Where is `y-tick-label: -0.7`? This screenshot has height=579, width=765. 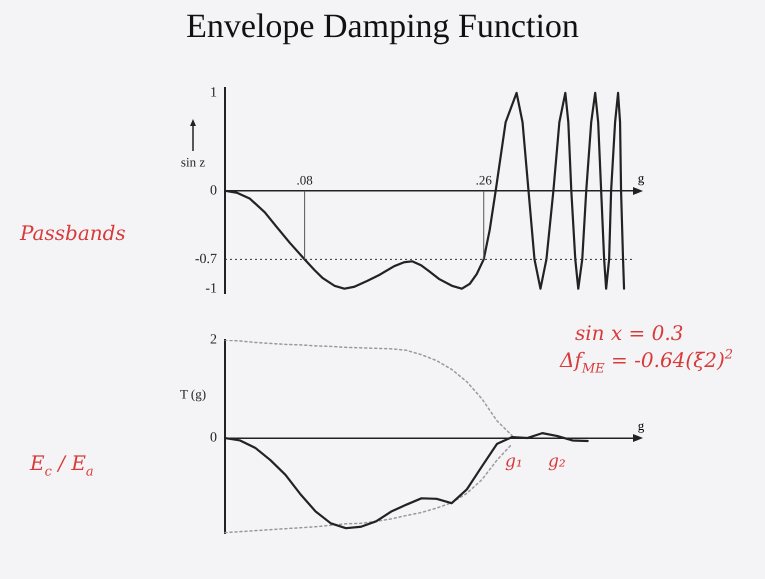 y-tick-label: -0.7 is located at coordinates (205, 260).